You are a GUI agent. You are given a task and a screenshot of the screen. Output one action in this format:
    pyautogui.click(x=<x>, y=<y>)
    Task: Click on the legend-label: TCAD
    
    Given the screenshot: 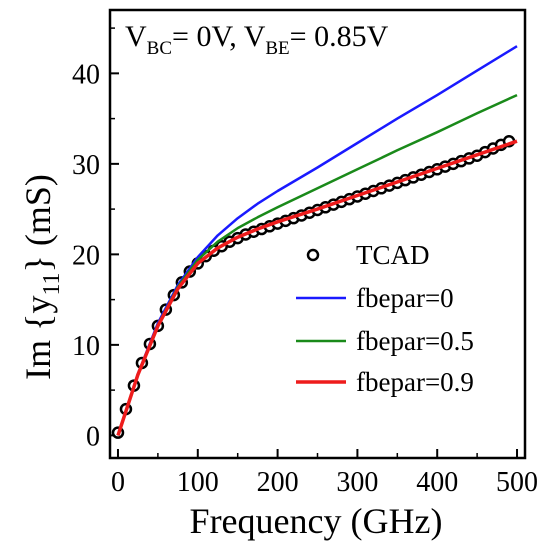 What is the action you would take?
    pyautogui.click(x=393, y=255)
    